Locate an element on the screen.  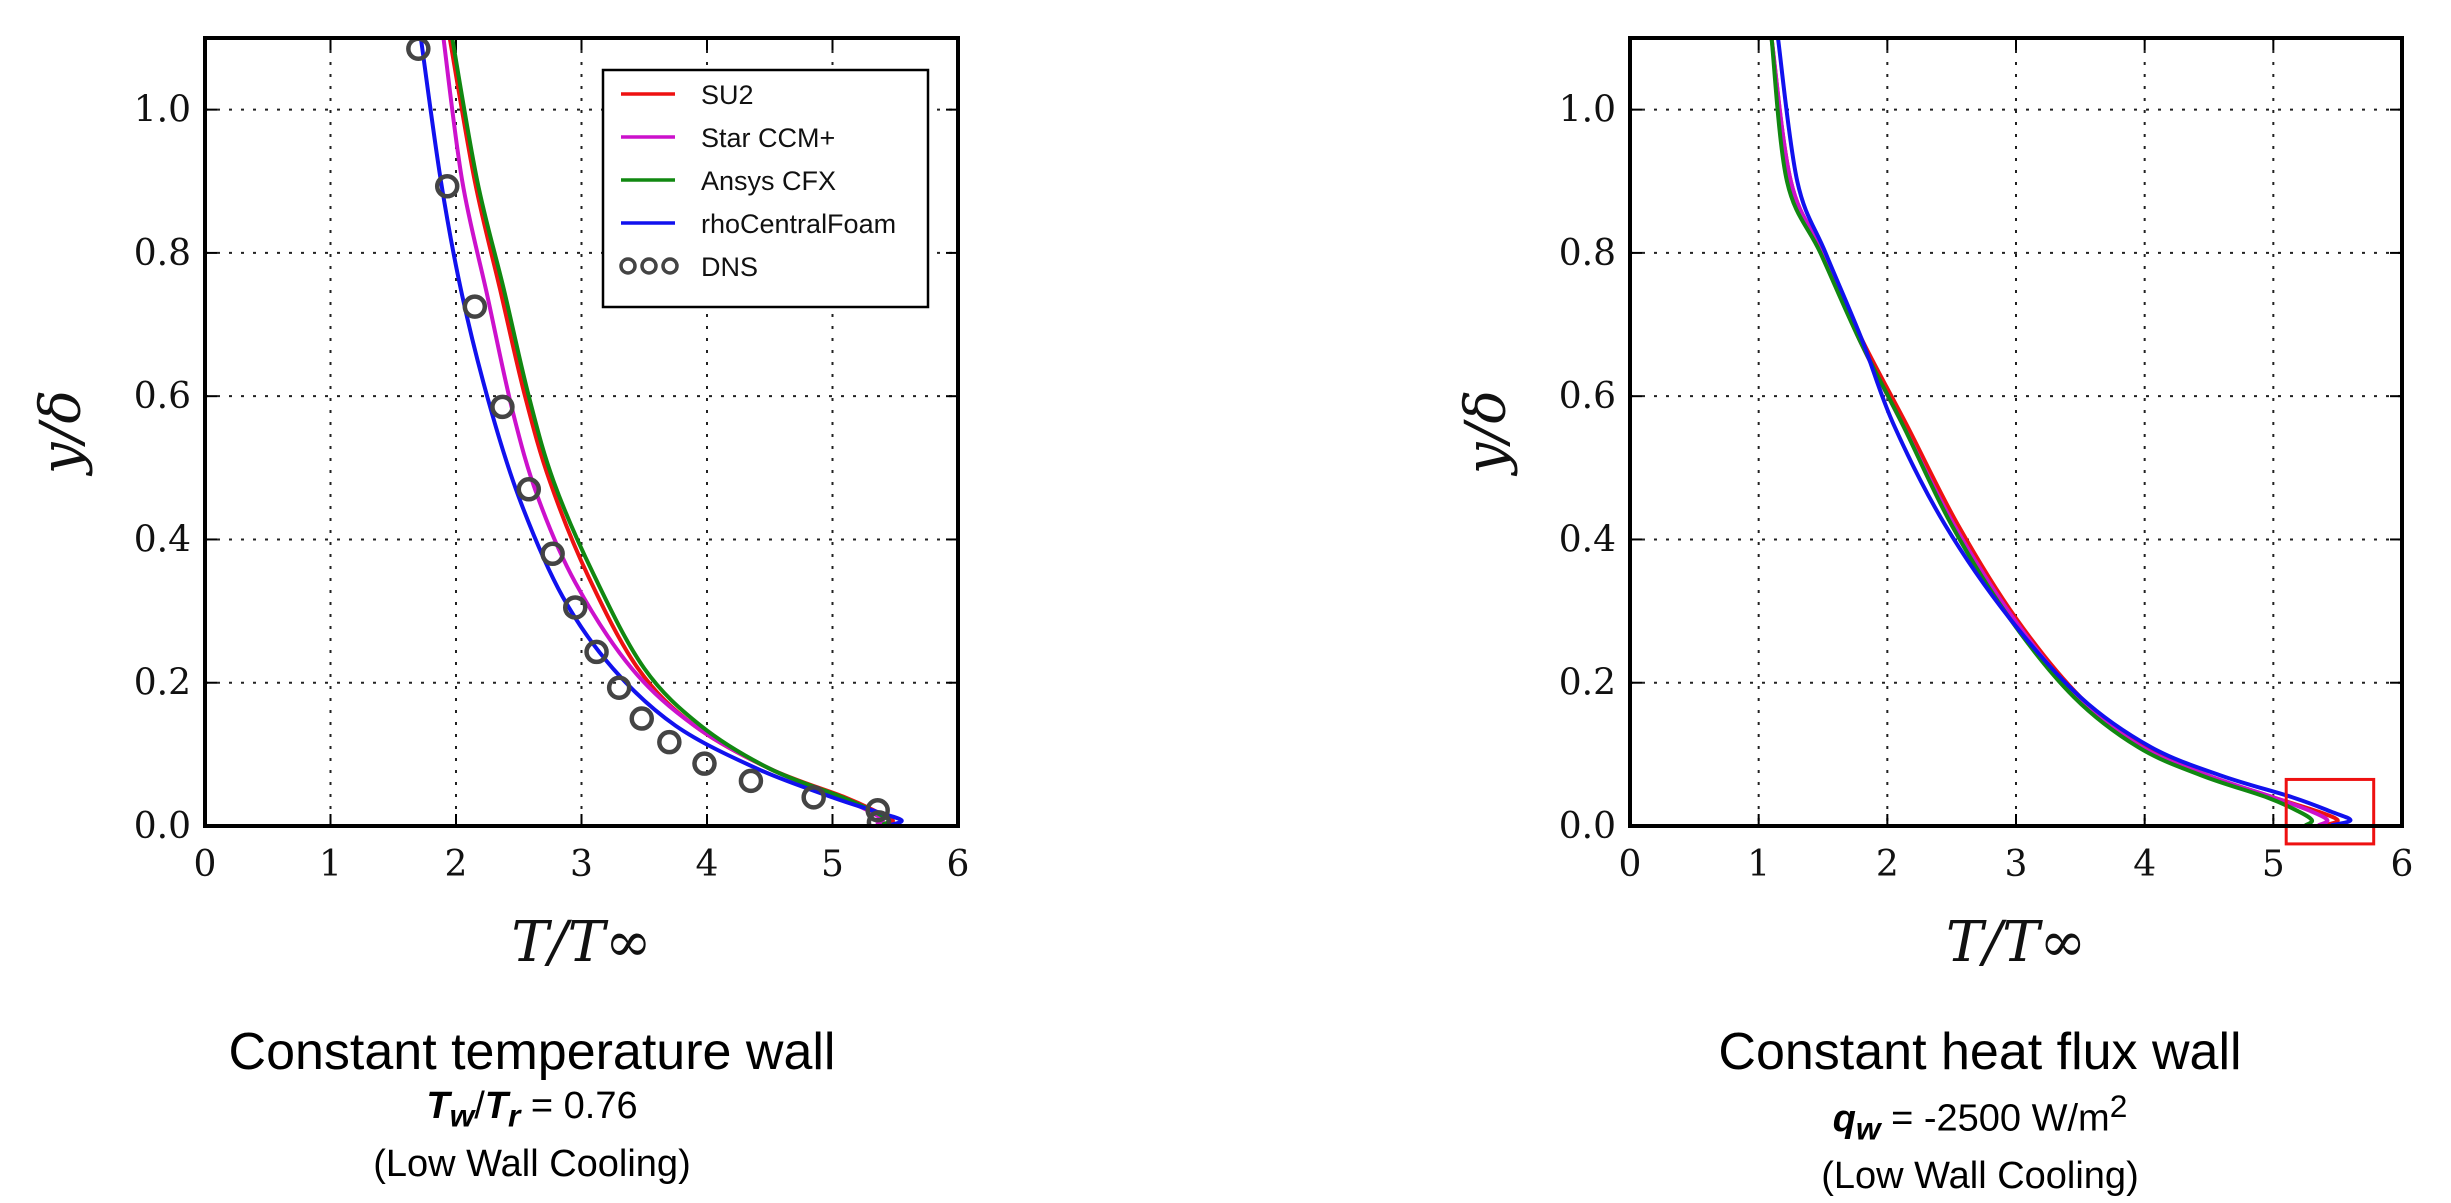
caption-title: Constant heat flux wall is located at coordinates (1980, 1052).